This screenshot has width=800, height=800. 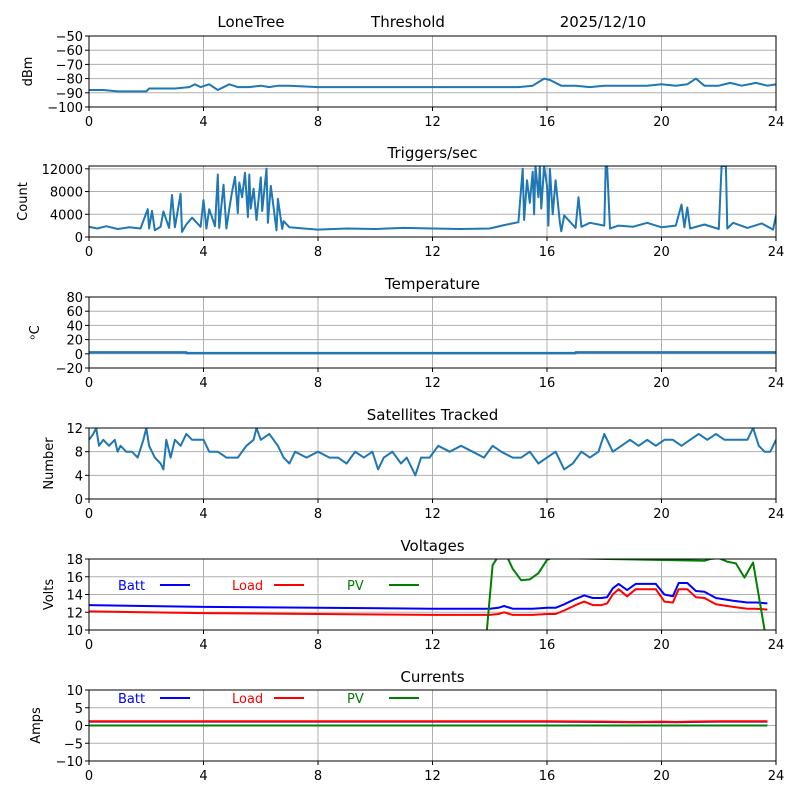 I want to click on y-axis-label: Amps, so click(x=36, y=725).